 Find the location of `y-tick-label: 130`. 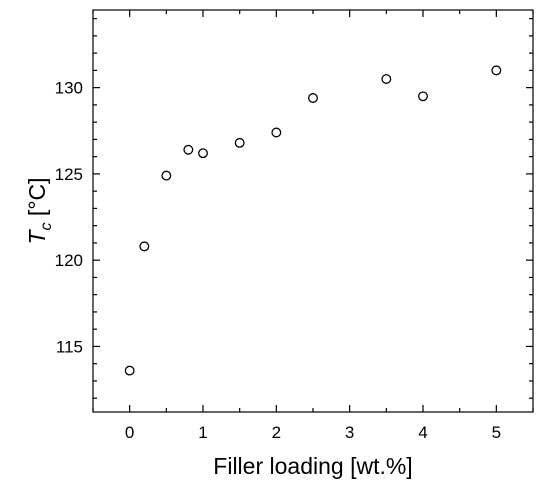

y-tick-label: 130 is located at coordinates (69, 88).